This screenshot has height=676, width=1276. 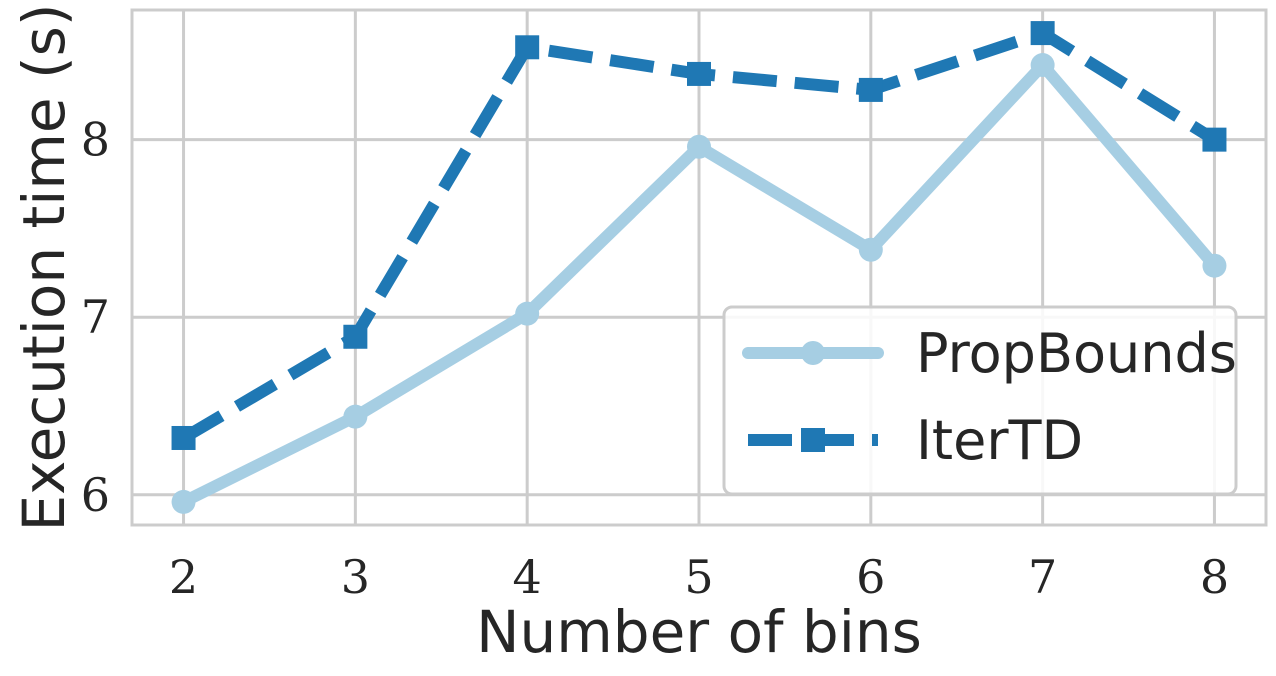 What do you see at coordinates (813, 353) in the screenshot?
I see `legend-propbounds-marker` at bounding box center [813, 353].